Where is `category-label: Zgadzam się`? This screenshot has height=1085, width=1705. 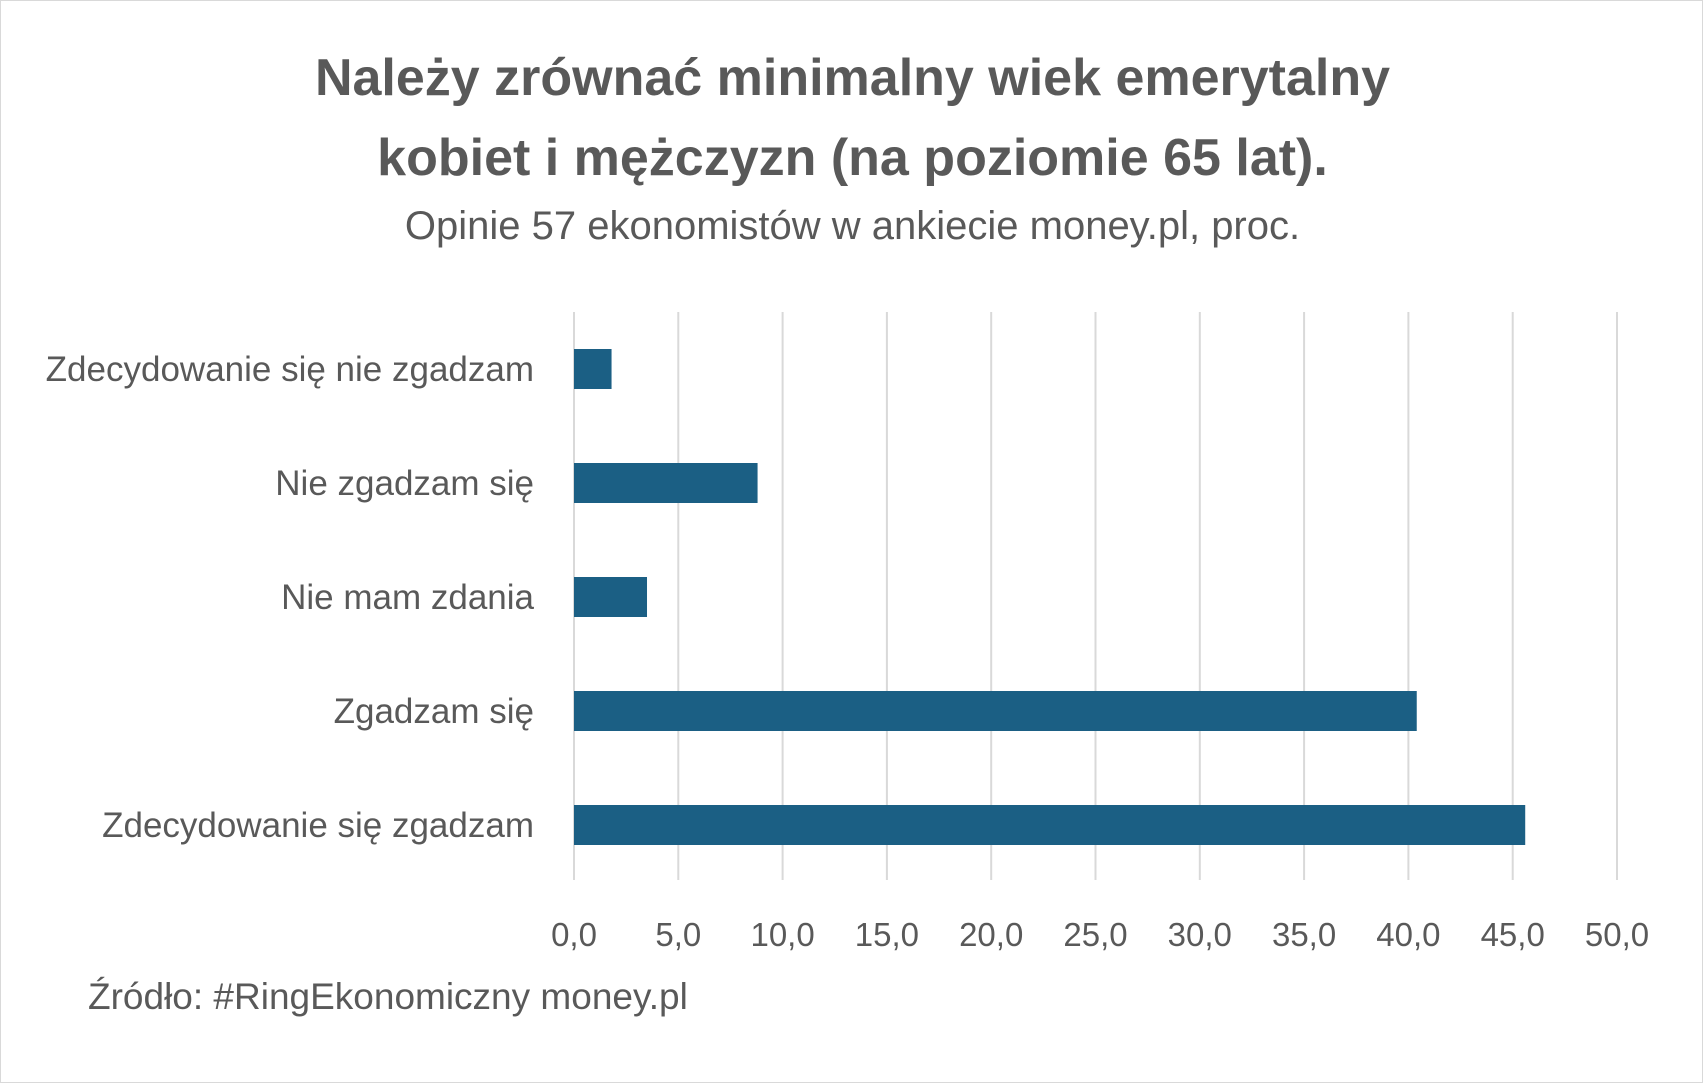 category-label: Zgadzam się is located at coordinates (434, 711).